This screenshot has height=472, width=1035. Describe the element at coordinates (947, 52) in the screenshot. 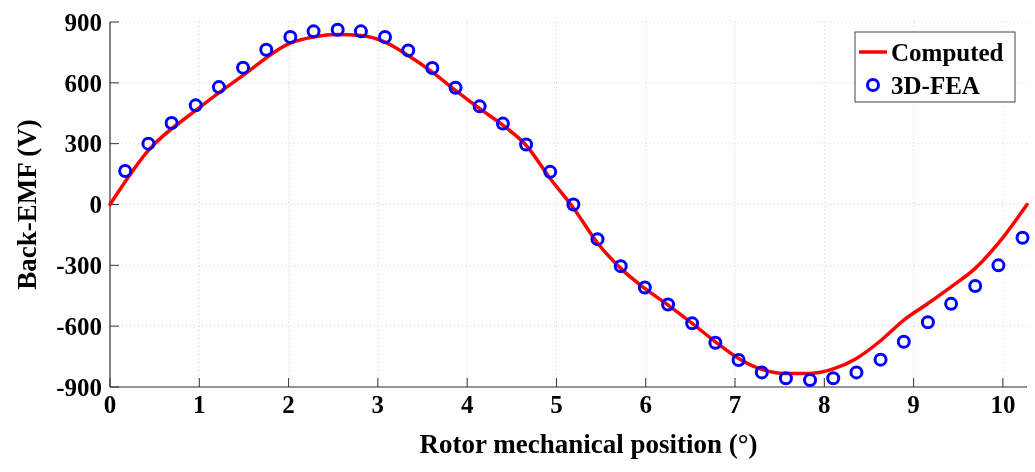

I see `legend-label: Computed` at that location.